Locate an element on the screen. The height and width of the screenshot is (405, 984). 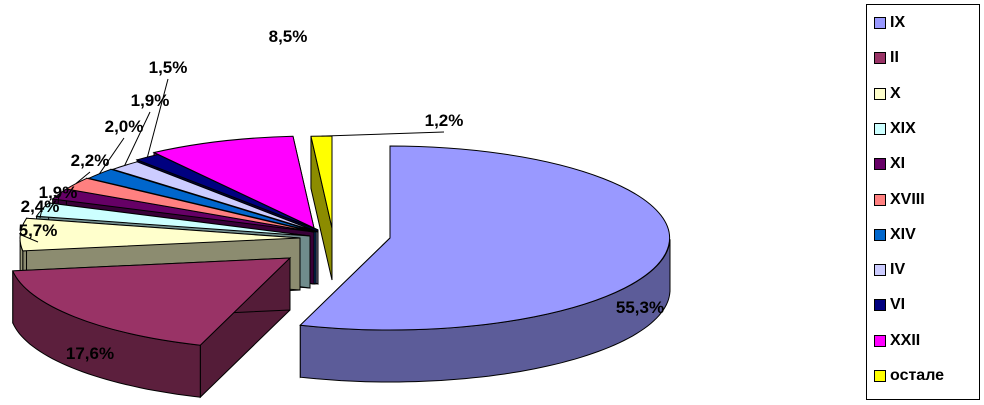
legend-item-VI: VI is located at coordinates (889, 305).